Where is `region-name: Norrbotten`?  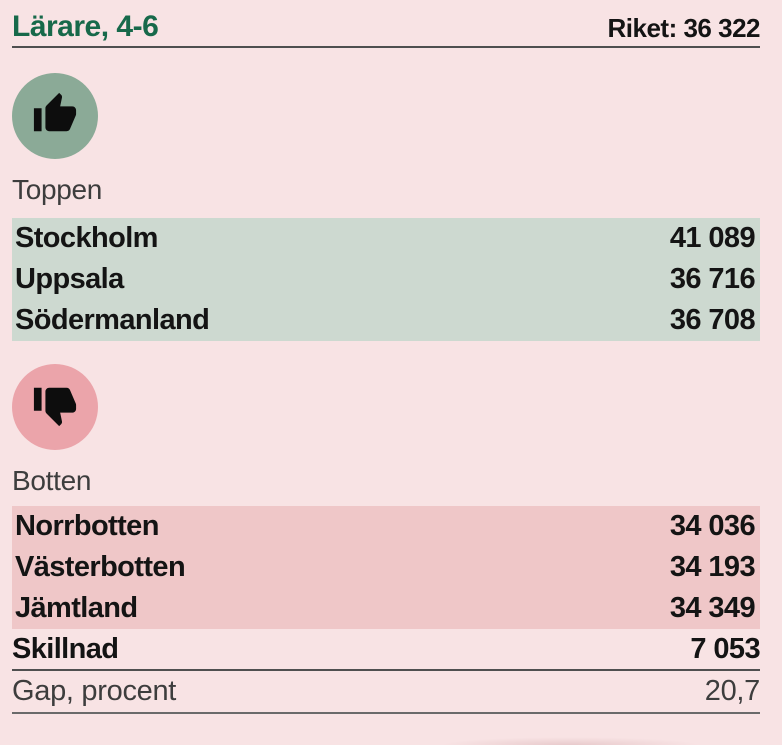 region-name: Norrbotten is located at coordinates (87, 526).